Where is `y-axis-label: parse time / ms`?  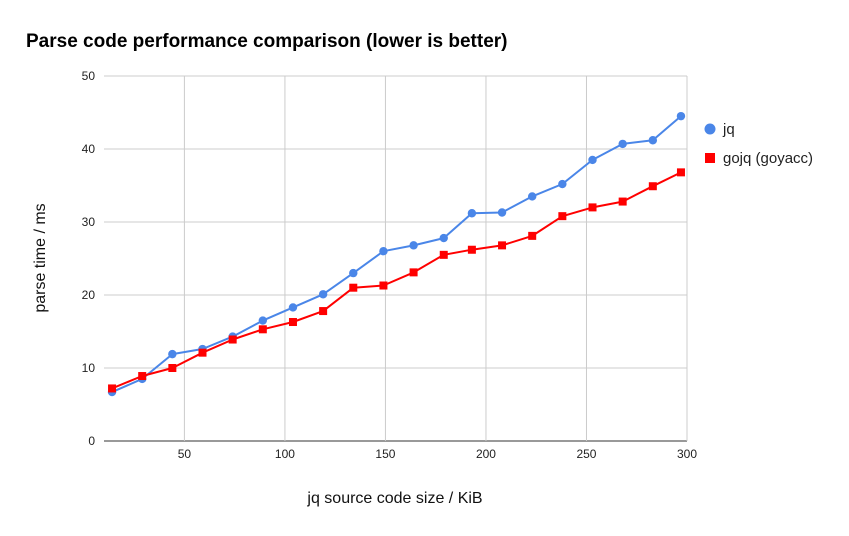 y-axis-label: parse time / ms is located at coordinates (40, 257).